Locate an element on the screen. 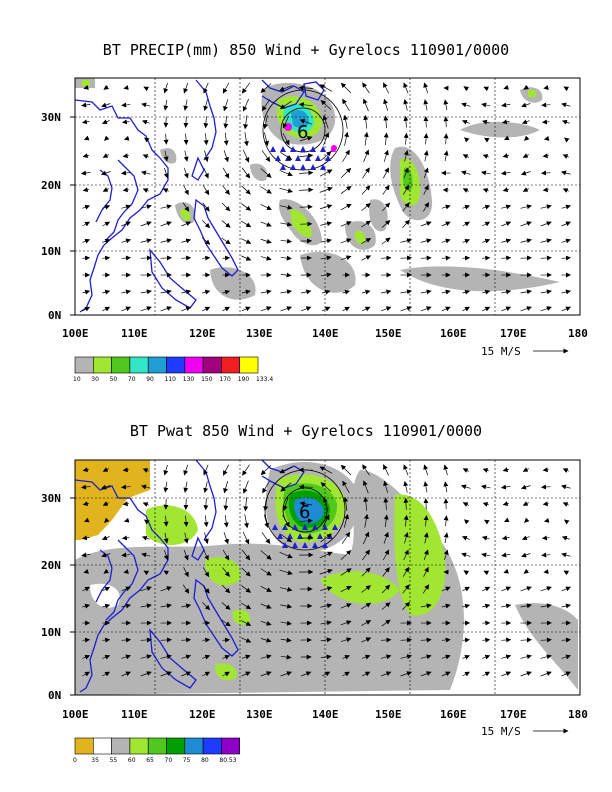 This screenshot has width=612, height=792. lat-label: 10N is located at coordinates (51, 251).